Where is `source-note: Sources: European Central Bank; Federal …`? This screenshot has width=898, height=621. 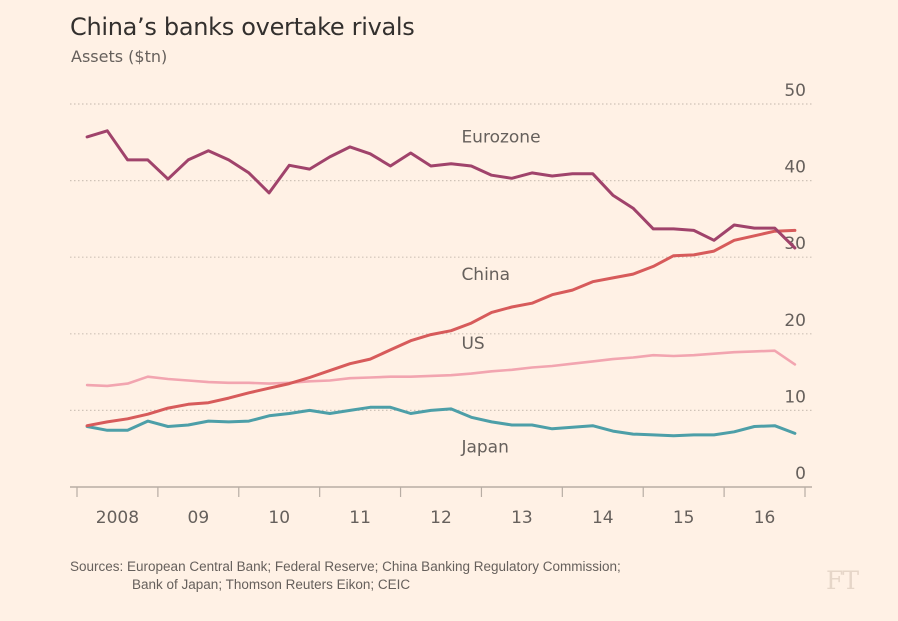
source-note: Sources: European Central Bank; Federal … is located at coordinates (345, 576).